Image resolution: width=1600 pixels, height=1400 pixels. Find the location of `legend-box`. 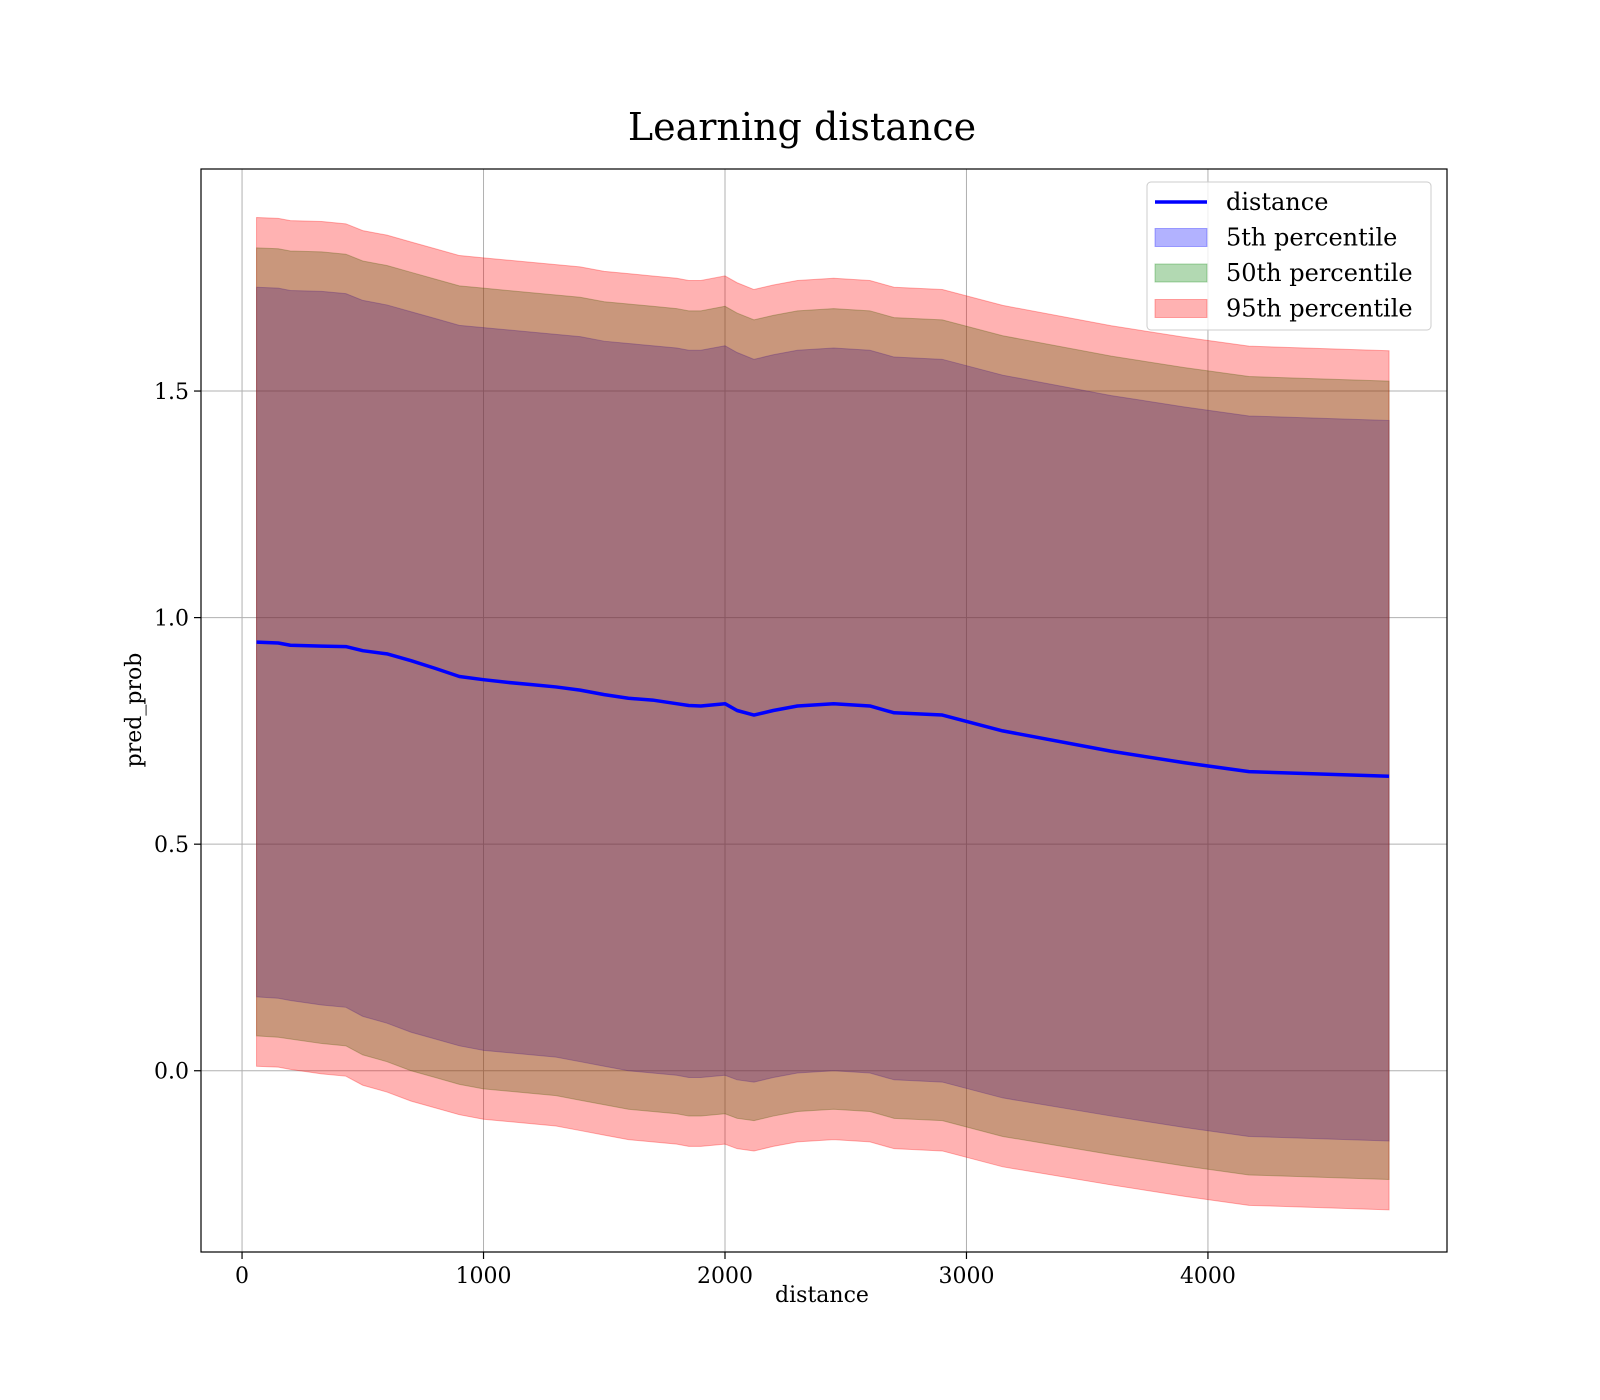

legend-box is located at coordinates (1289, 256).